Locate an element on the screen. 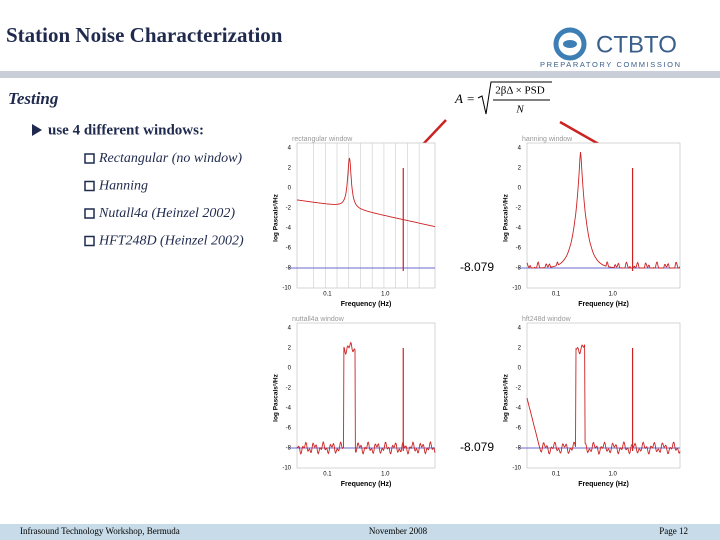 Image resolution: width=720 pixels, height=540 pixels. formula-lhs: A is located at coordinates (458, 98).